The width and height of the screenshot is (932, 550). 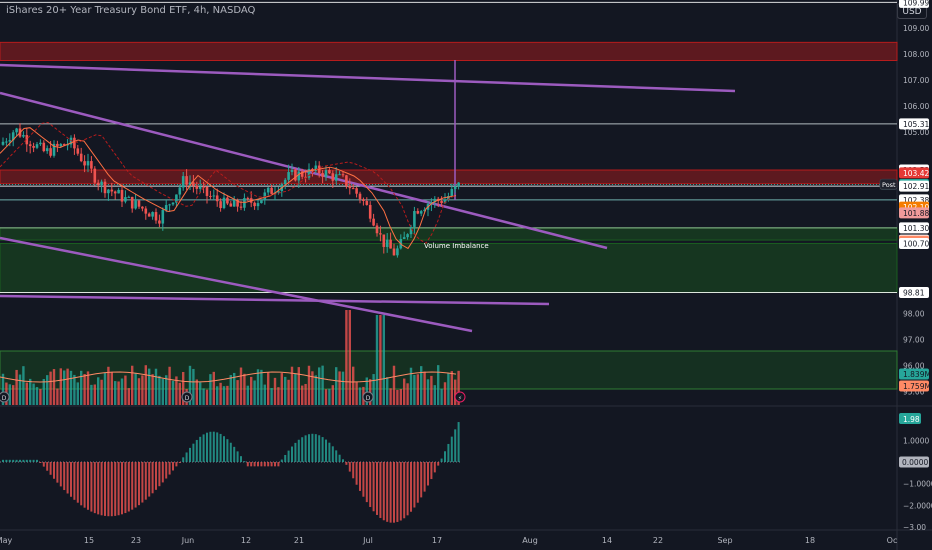 I want to click on symbol-tag-label: Post, so click(x=889, y=185).